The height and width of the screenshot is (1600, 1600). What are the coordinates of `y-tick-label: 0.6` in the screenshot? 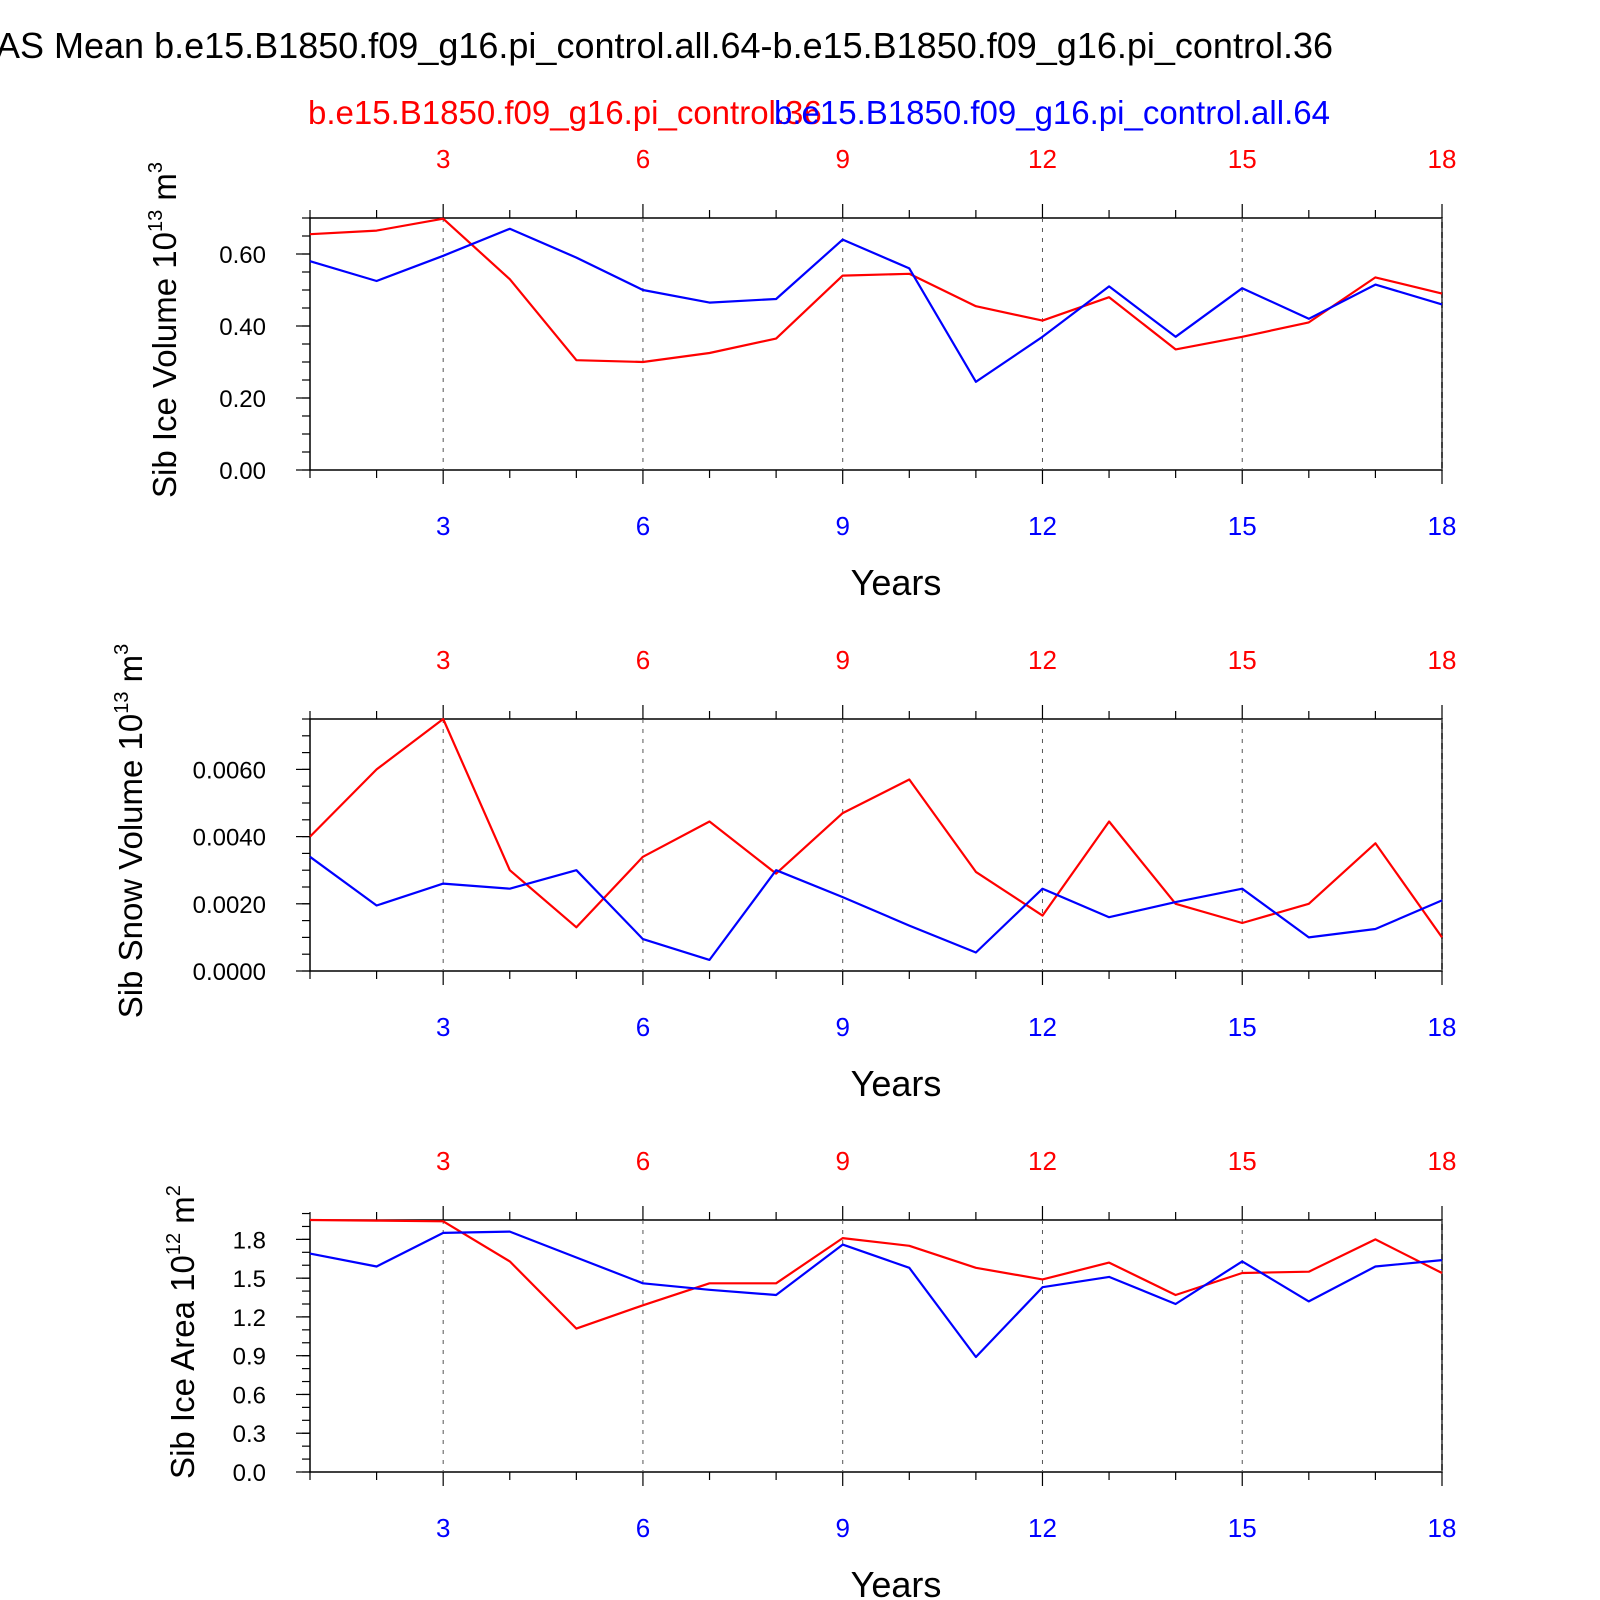 It's located at (249, 1395).